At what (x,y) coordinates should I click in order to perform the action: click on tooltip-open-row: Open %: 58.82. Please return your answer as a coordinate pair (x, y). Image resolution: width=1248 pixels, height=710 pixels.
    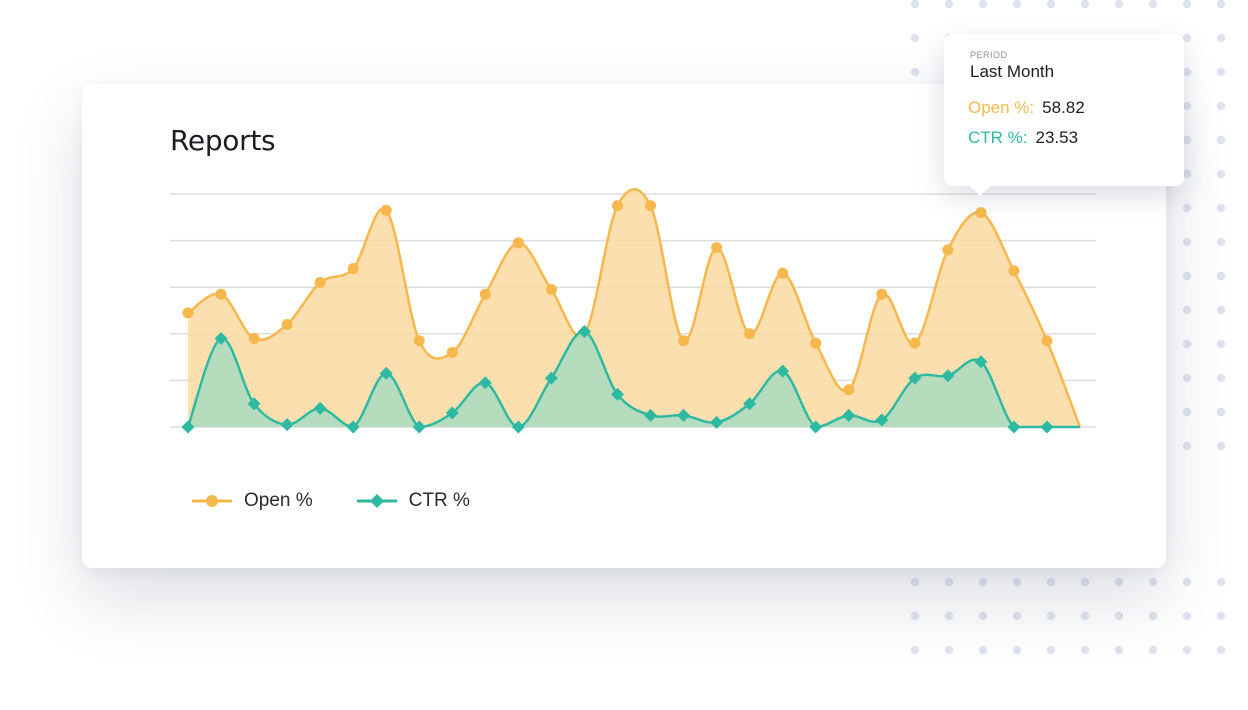
    Looking at the image, I should click on (1026, 108).